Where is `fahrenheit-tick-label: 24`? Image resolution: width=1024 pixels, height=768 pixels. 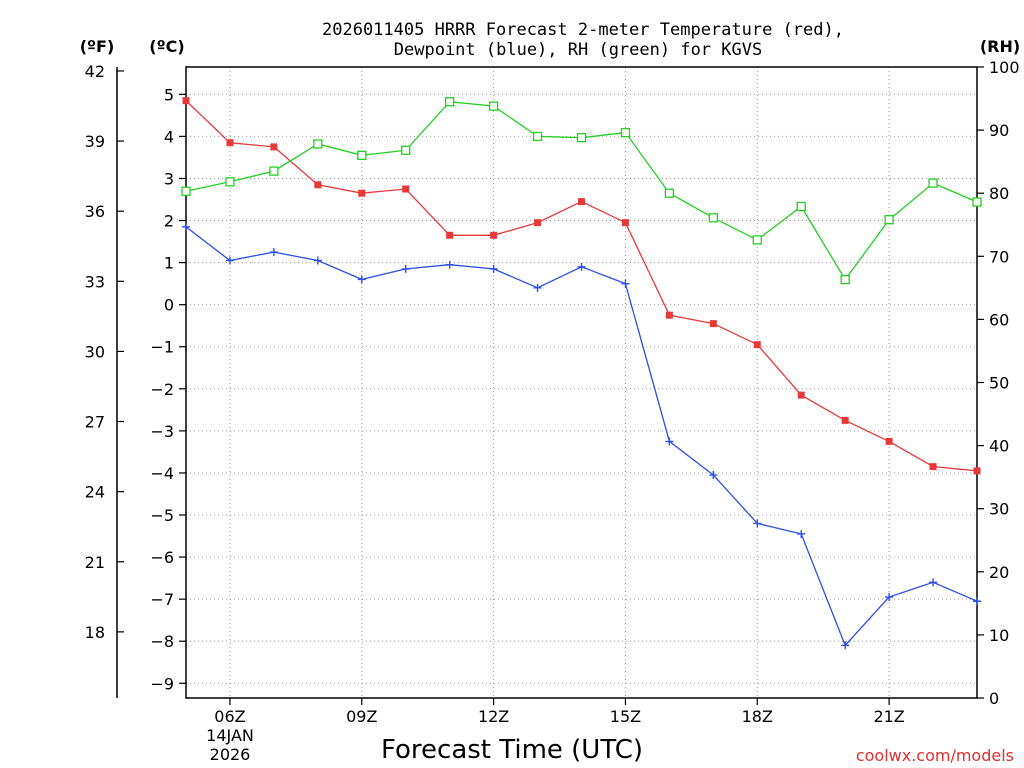
fahrenheit-tick-label: 24 is located at coordinates (95, 492).